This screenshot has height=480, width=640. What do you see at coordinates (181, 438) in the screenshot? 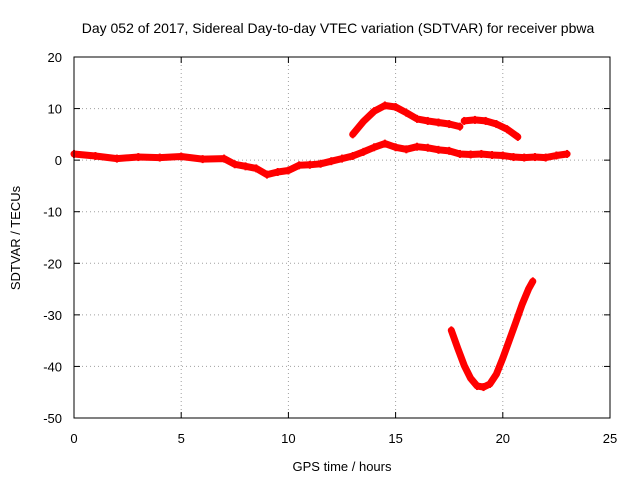
I see `x-tick-label: 5` at bounding box center [181, 438].